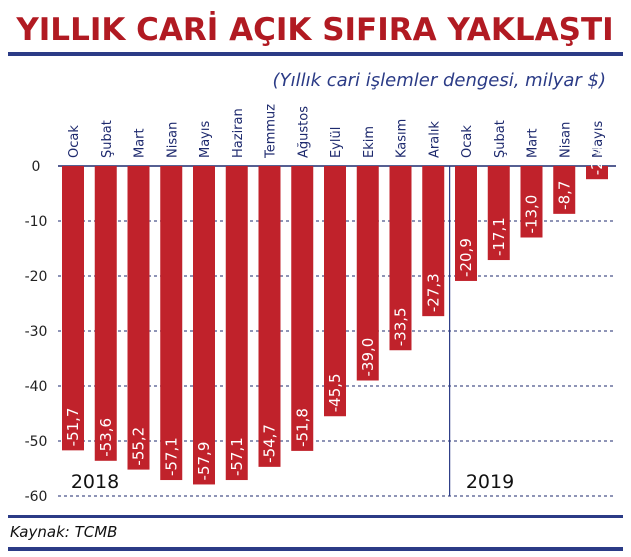  Describe the element at coordinates (73, 427) in the screenshot. I see `value-label: -51,7` at that location.